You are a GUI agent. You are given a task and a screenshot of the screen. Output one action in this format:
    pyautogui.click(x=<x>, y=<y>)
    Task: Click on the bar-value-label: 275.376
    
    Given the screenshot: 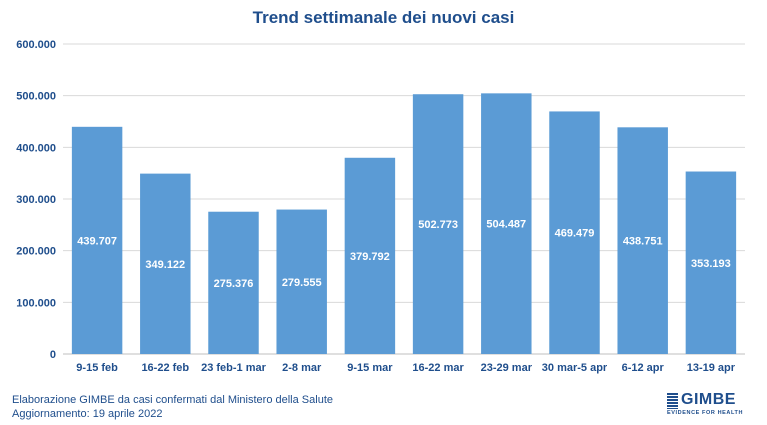 What is the action you would take?
    pyautogui.click(x=234, y=284)
    